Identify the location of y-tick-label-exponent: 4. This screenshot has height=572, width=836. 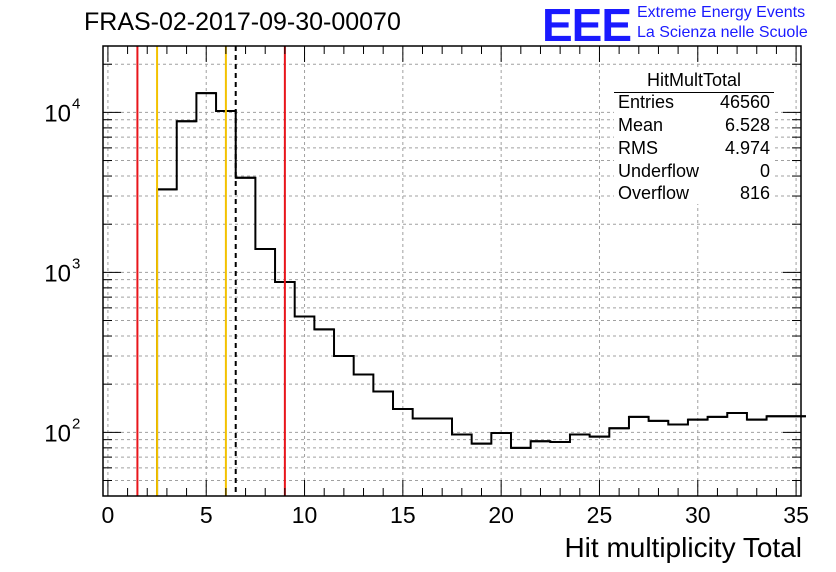
(76, 103).